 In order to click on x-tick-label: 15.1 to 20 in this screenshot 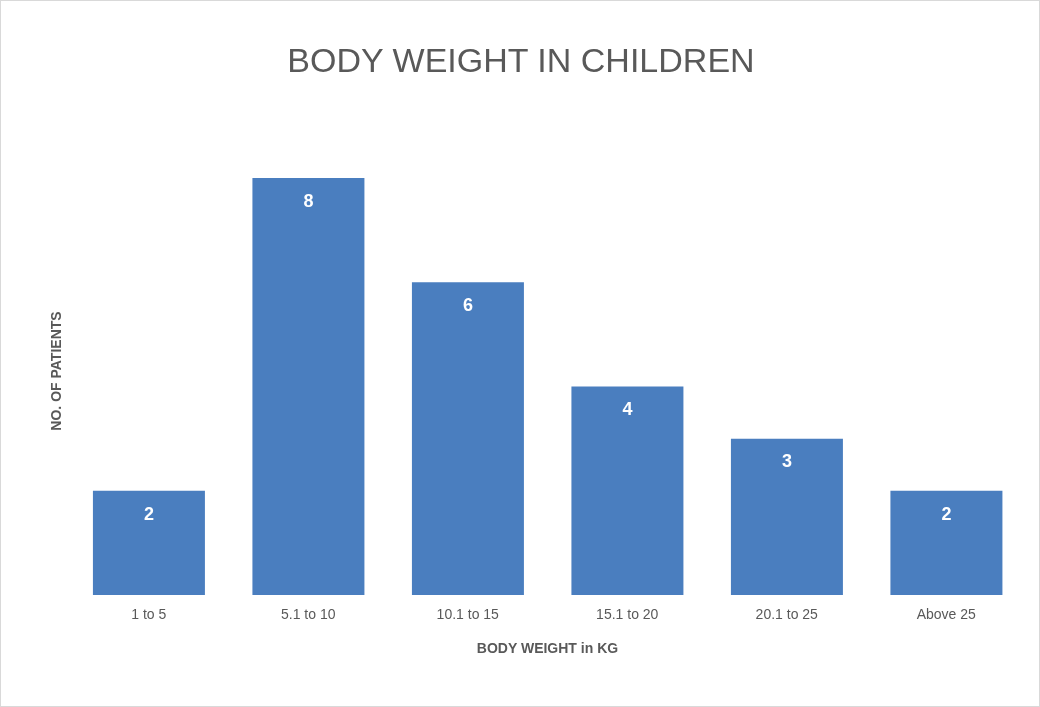, I will do `click(627, 613)`.